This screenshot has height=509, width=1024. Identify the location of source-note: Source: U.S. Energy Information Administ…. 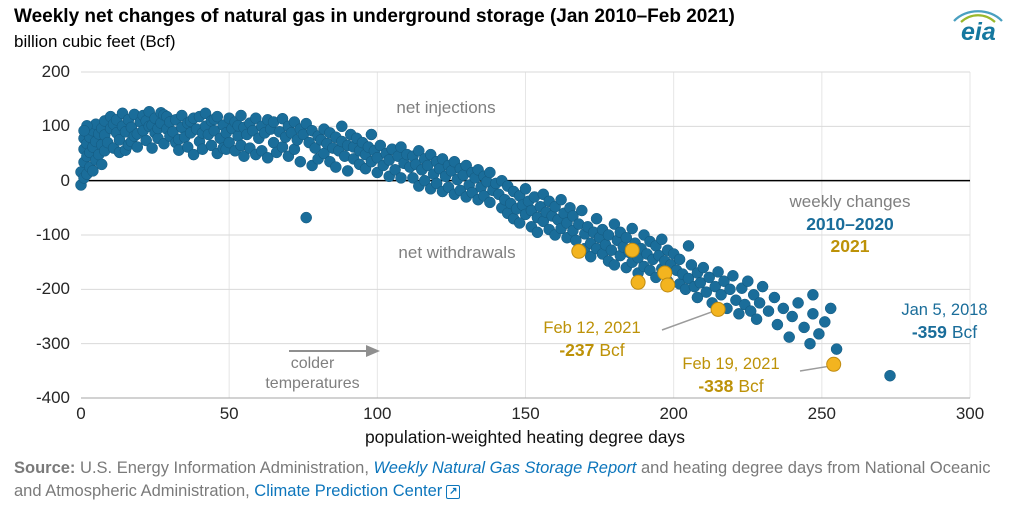
(511, 480).